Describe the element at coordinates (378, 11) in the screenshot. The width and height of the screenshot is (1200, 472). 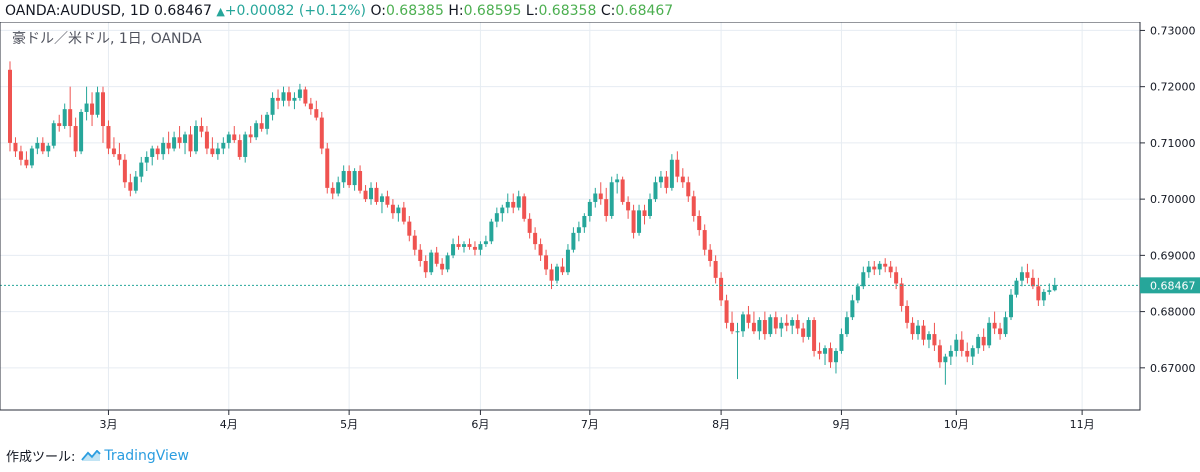
I see `open-label: O:` at that location.